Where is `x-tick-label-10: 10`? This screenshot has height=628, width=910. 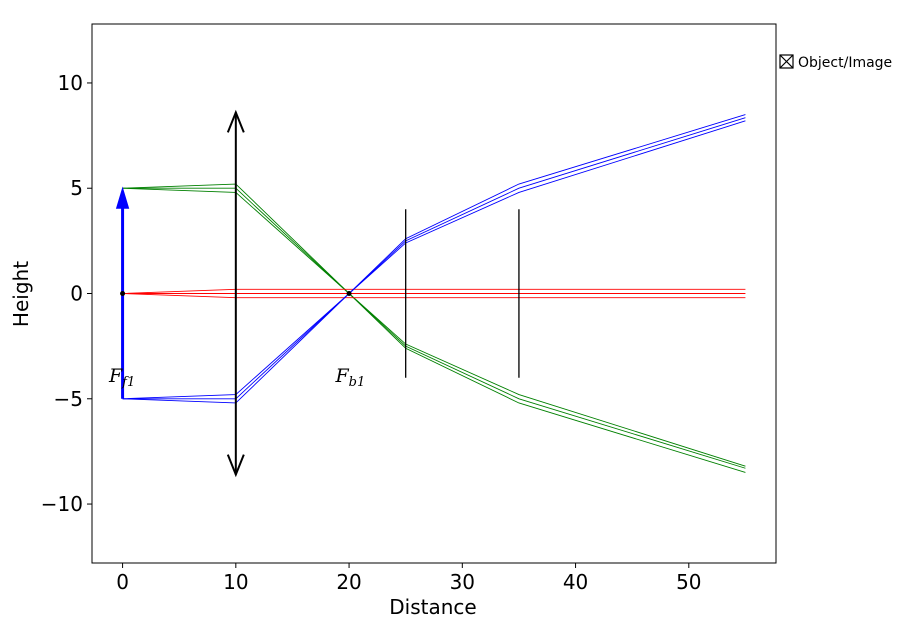
x-tick-label-10: 10 is located at coordinates (235, 582).